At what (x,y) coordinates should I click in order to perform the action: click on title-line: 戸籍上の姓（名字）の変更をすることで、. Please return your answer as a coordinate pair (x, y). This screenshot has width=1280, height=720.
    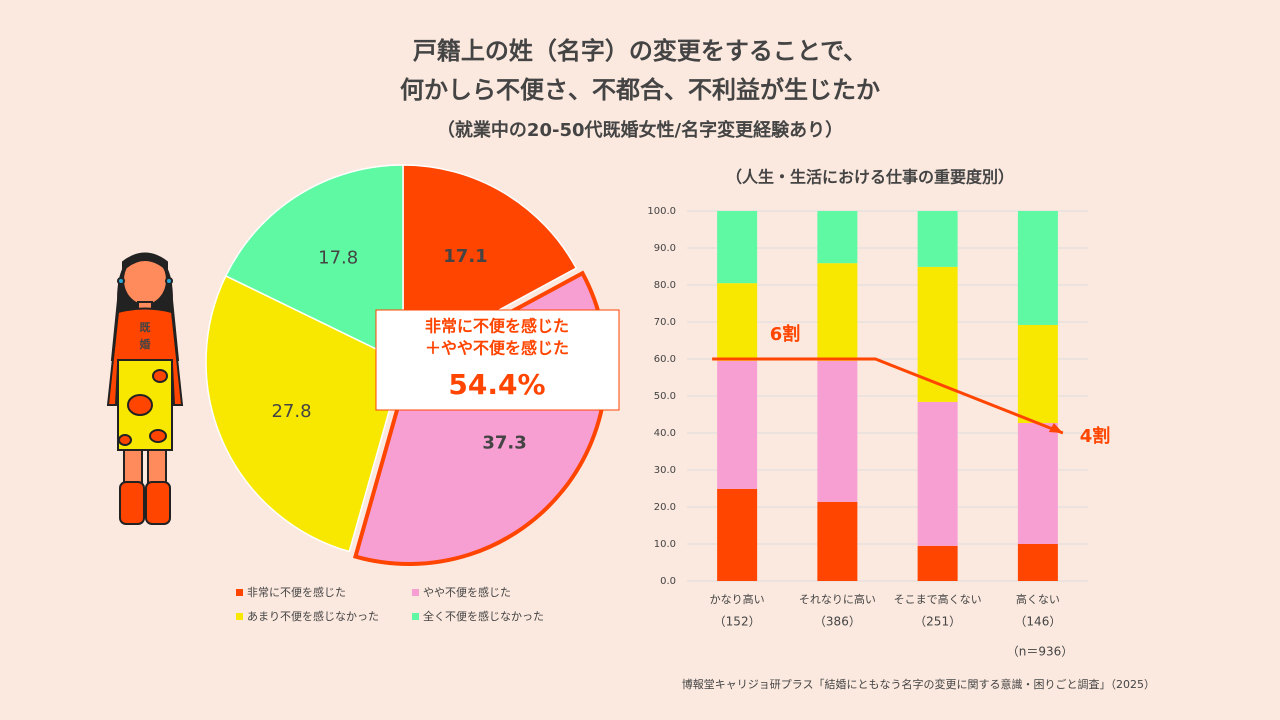
    Looking at the image, I should click on (640, 51).